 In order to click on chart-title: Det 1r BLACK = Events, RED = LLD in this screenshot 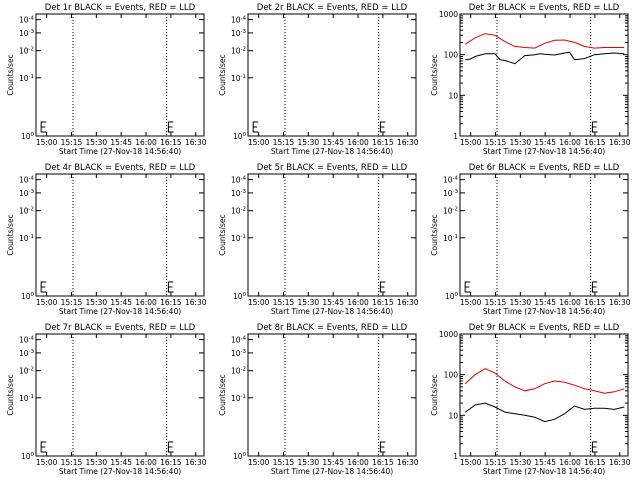, I will do `click(120, 8)`.